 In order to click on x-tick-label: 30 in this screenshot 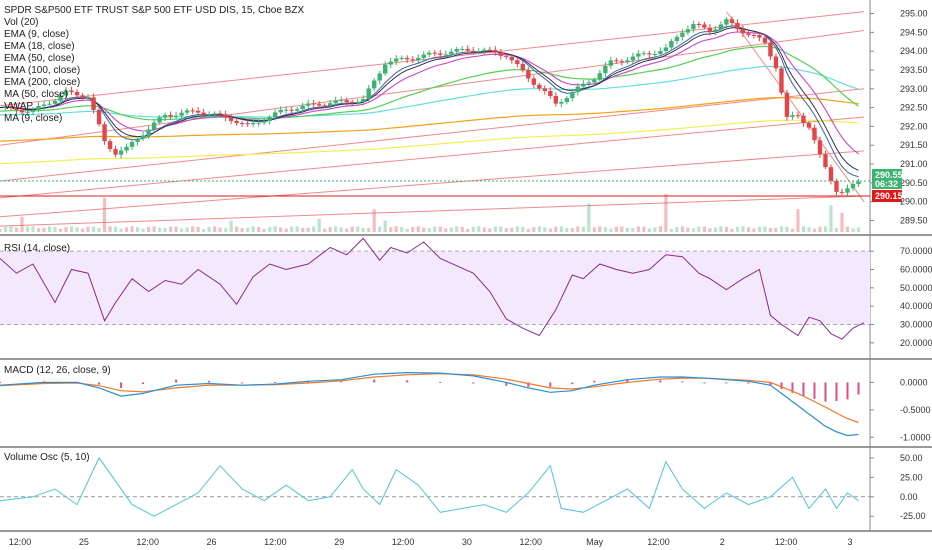, I will do `click(467, 542)`.